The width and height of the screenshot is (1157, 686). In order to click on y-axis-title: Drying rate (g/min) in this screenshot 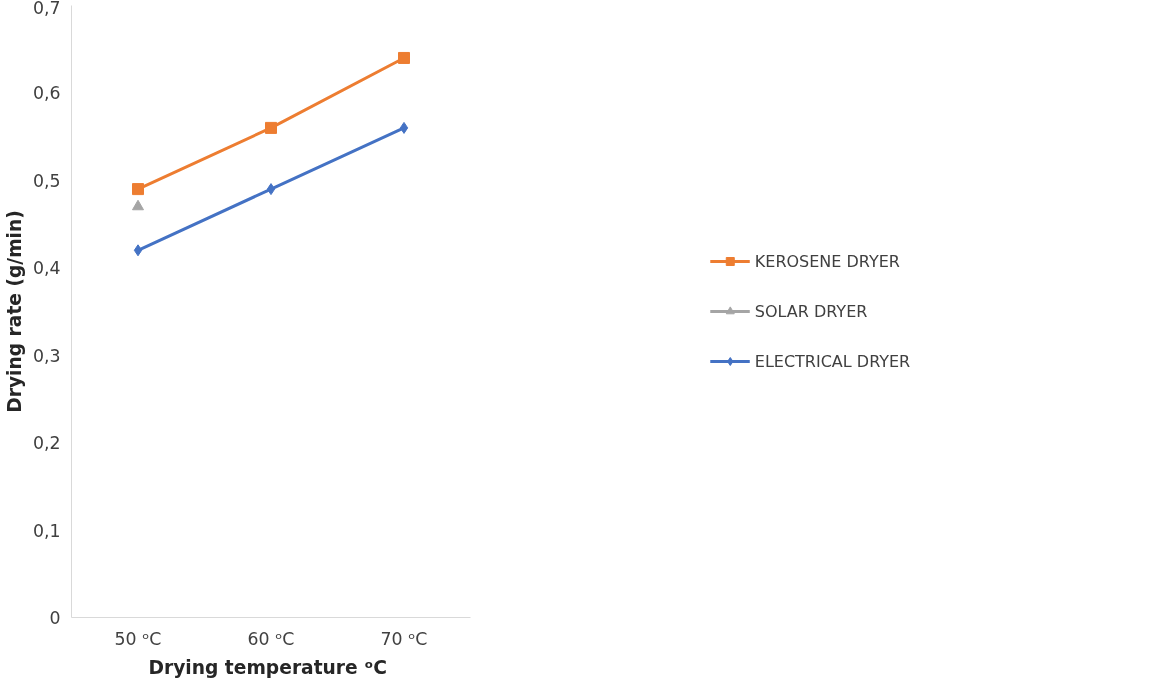, I will do `click(14, 311)`.